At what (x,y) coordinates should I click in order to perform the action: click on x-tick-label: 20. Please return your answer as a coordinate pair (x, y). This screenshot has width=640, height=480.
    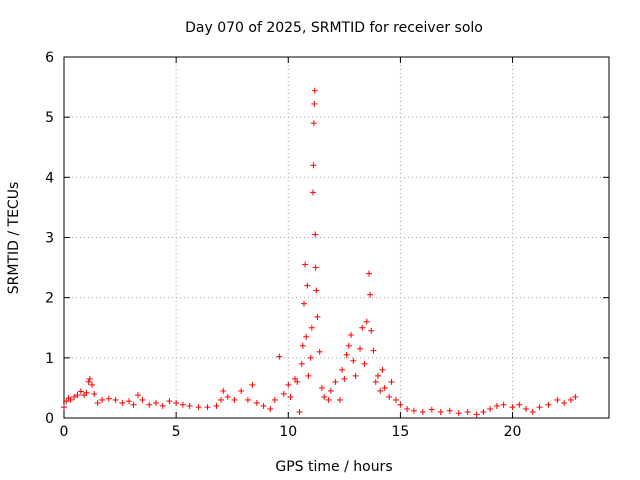
    Looking at the image, I should click on (513, 432).